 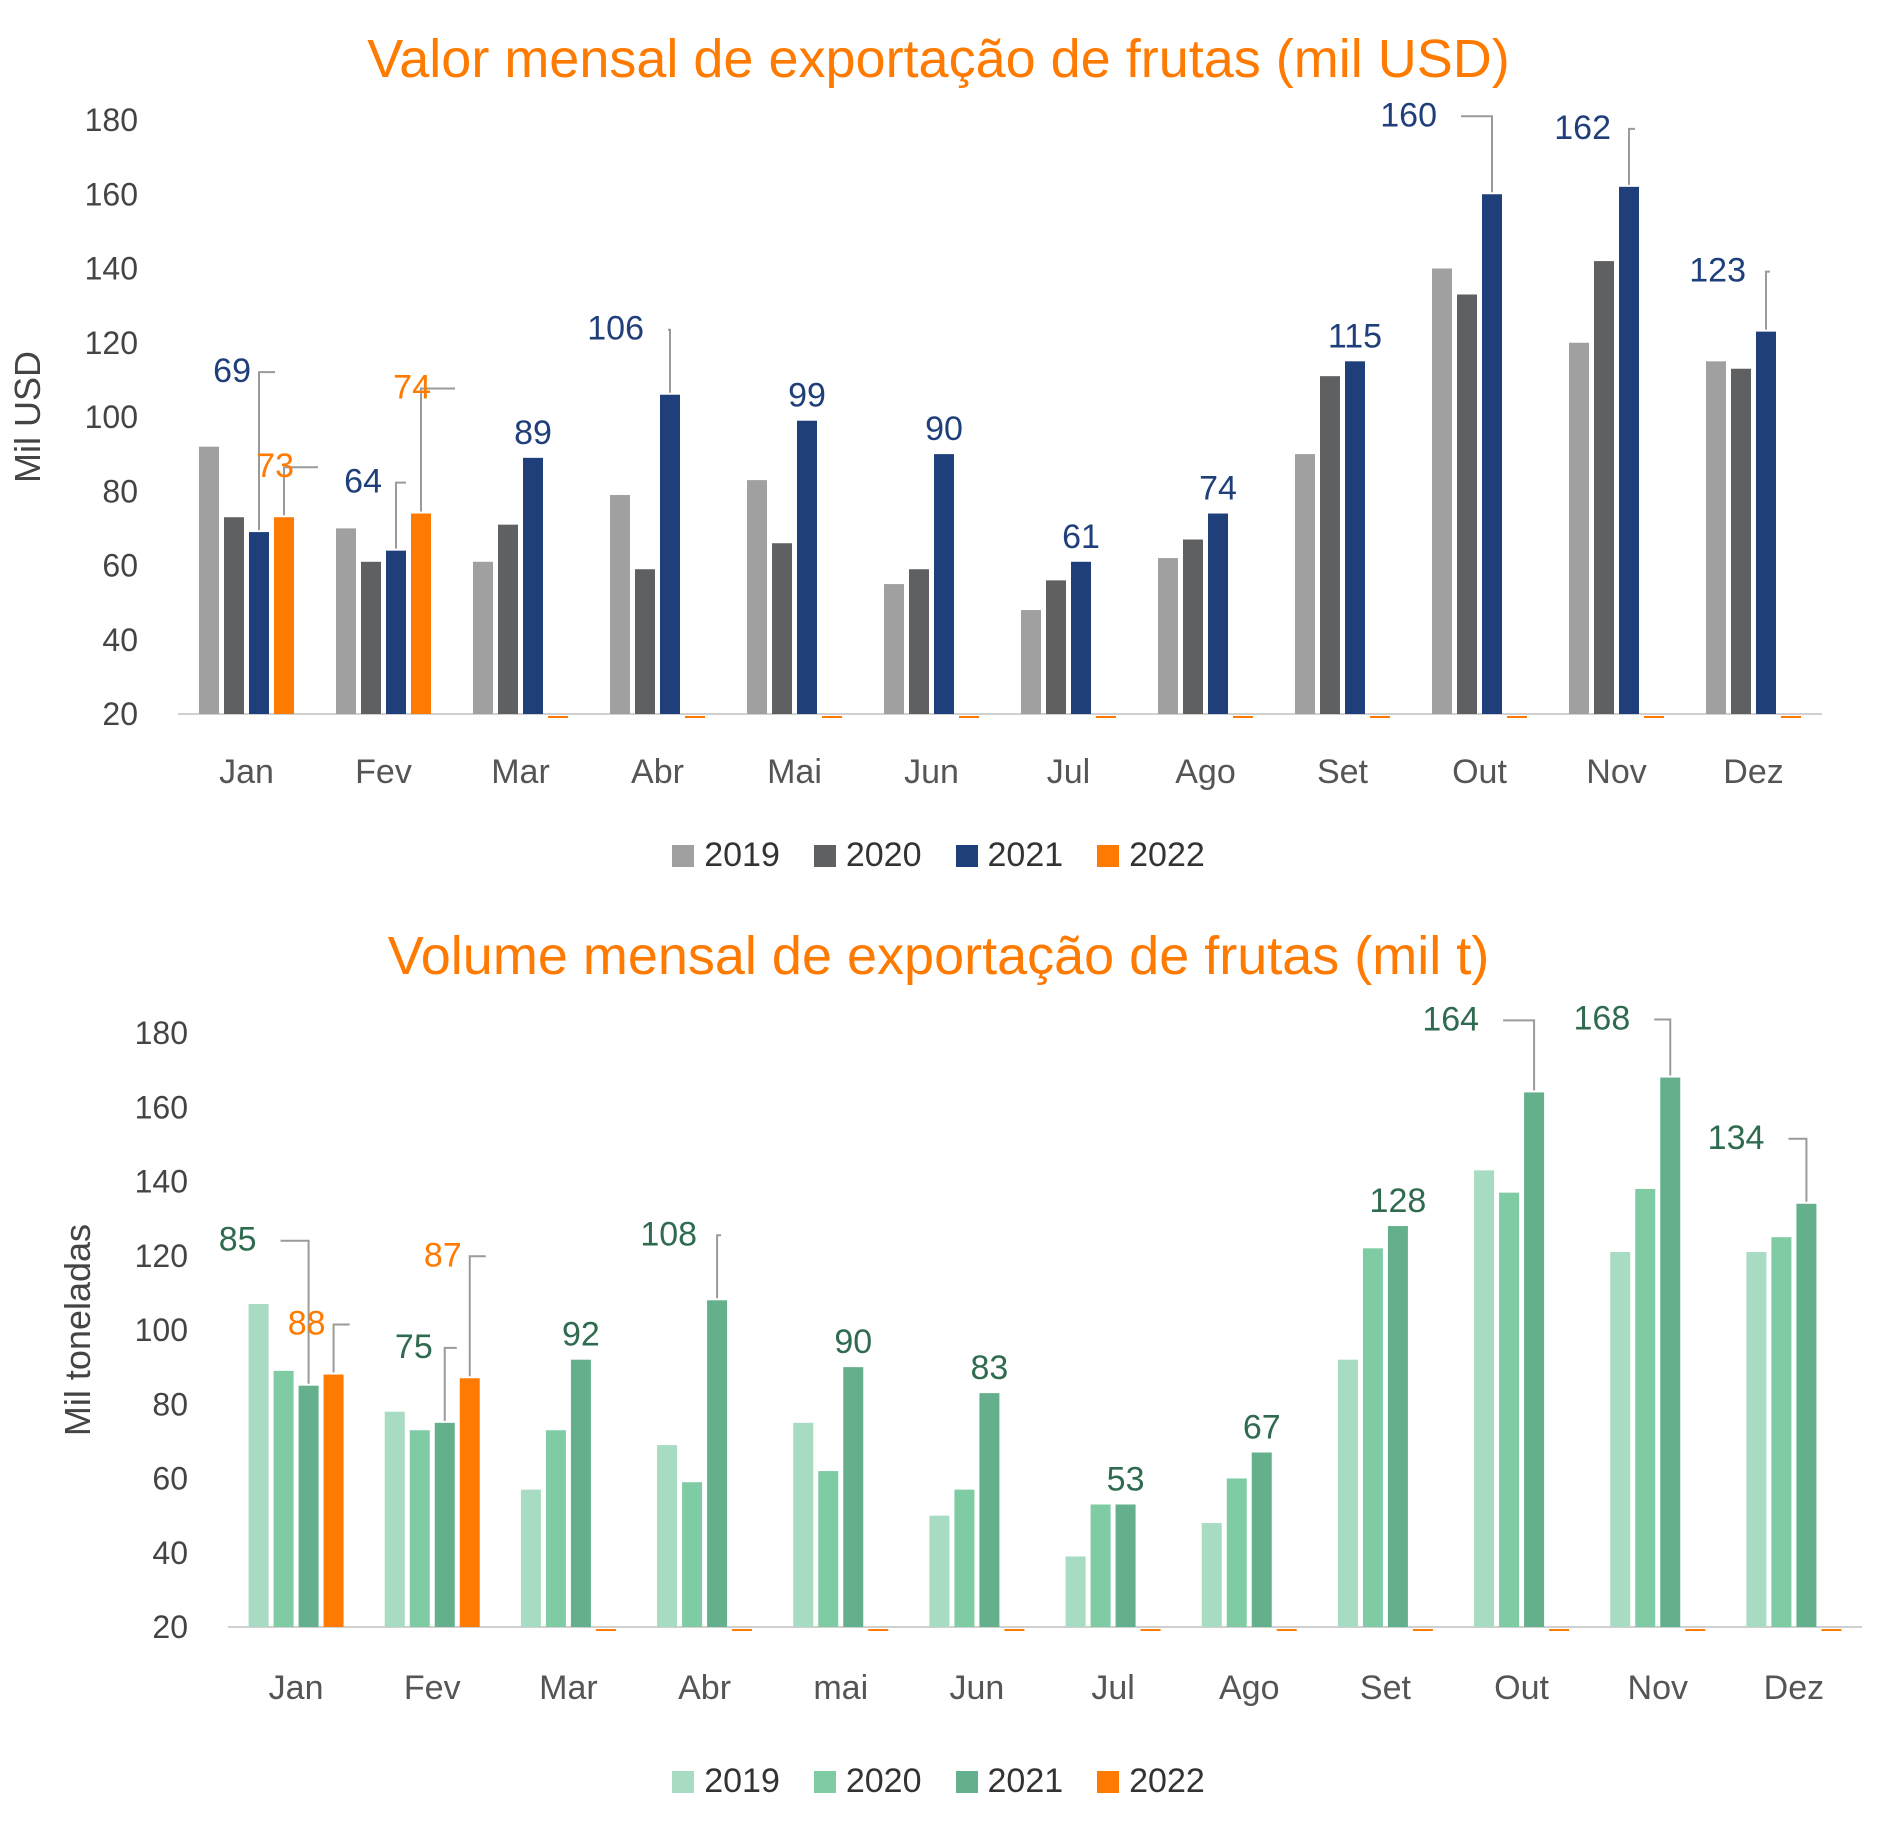 I want to click on data-label: 90, so click(x=944, y=429).